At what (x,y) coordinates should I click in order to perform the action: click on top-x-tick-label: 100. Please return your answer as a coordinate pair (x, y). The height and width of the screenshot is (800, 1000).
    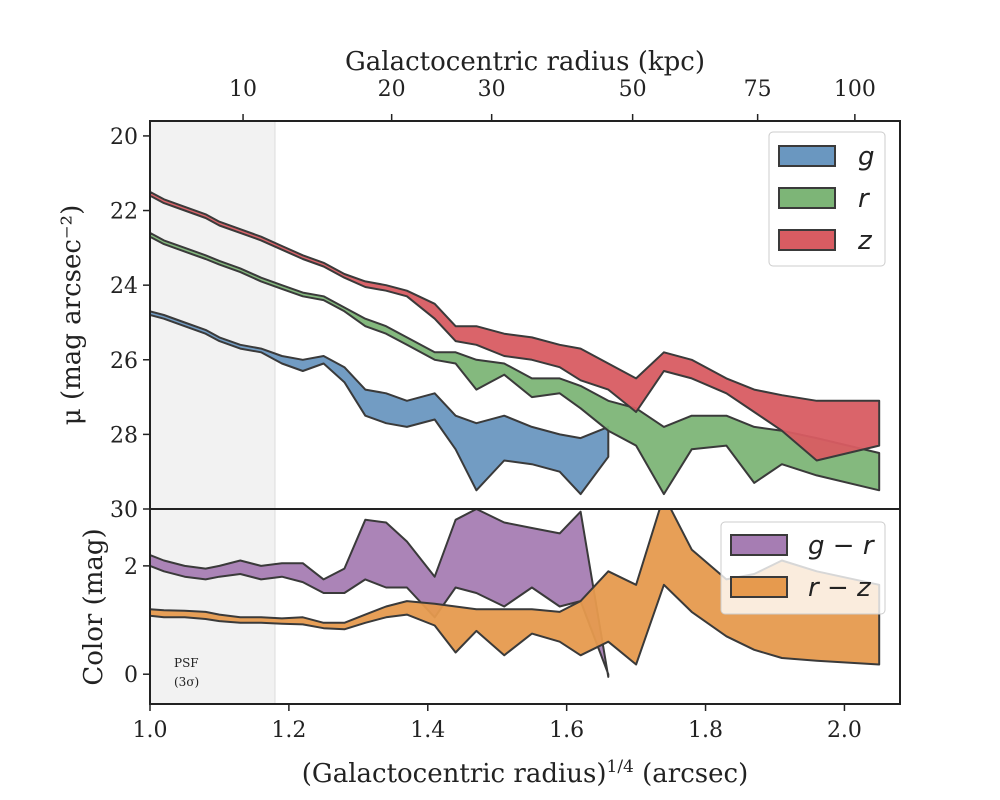
    Looking at the image, I should click on (855, 89).